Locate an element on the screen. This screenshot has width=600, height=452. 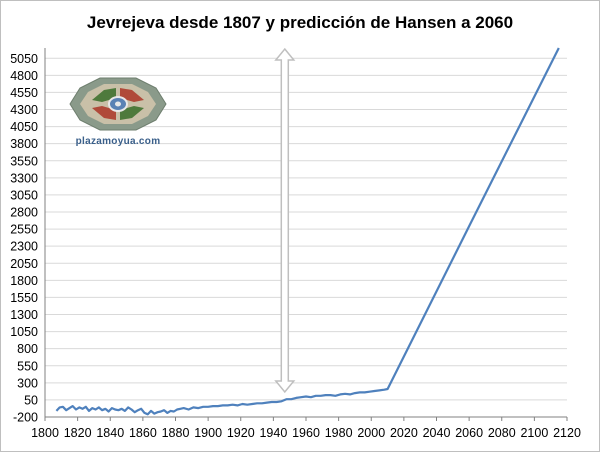
x-tick-label: 1960 is located at coordinates (306, 433).